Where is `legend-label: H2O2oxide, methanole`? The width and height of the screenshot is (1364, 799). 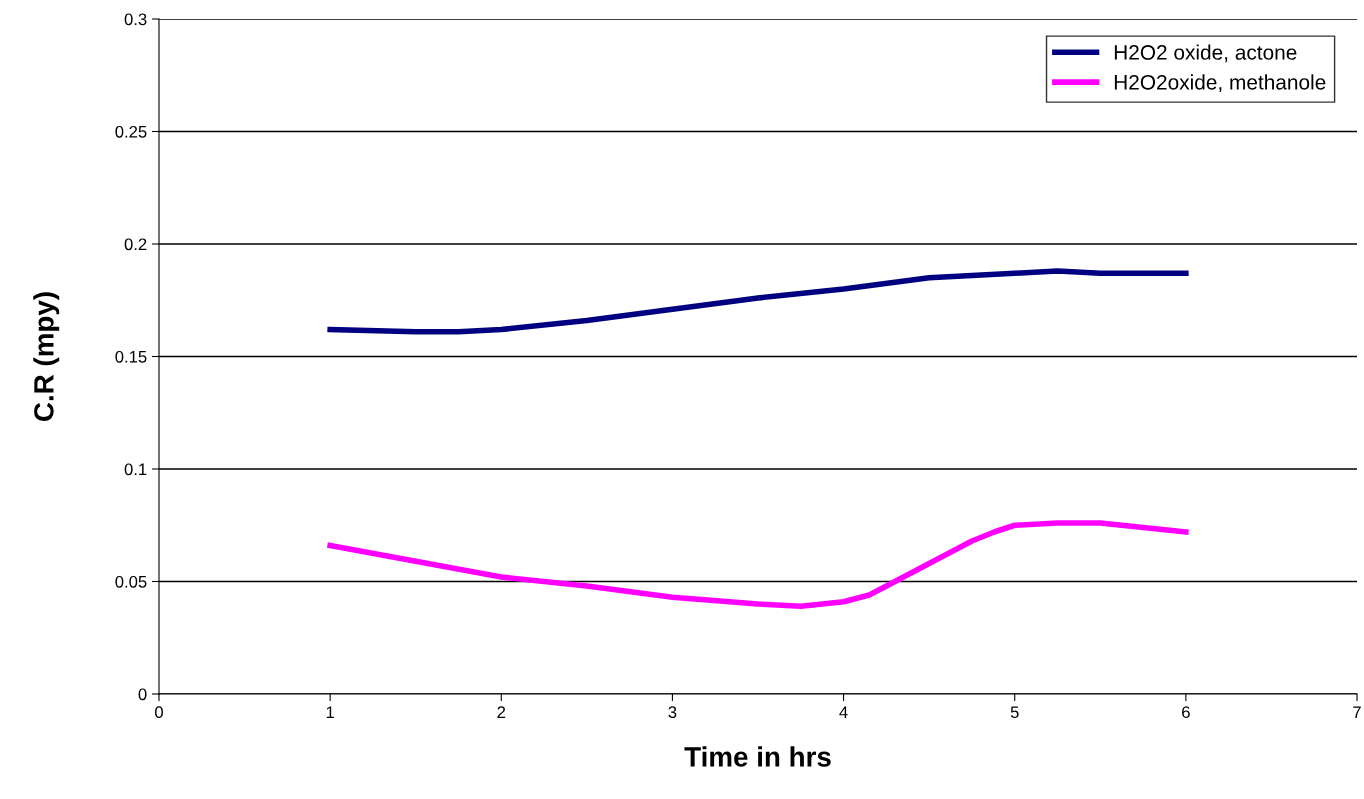
legend-label: H2O2oxide, methanole is located at coordinates (1220, 83).